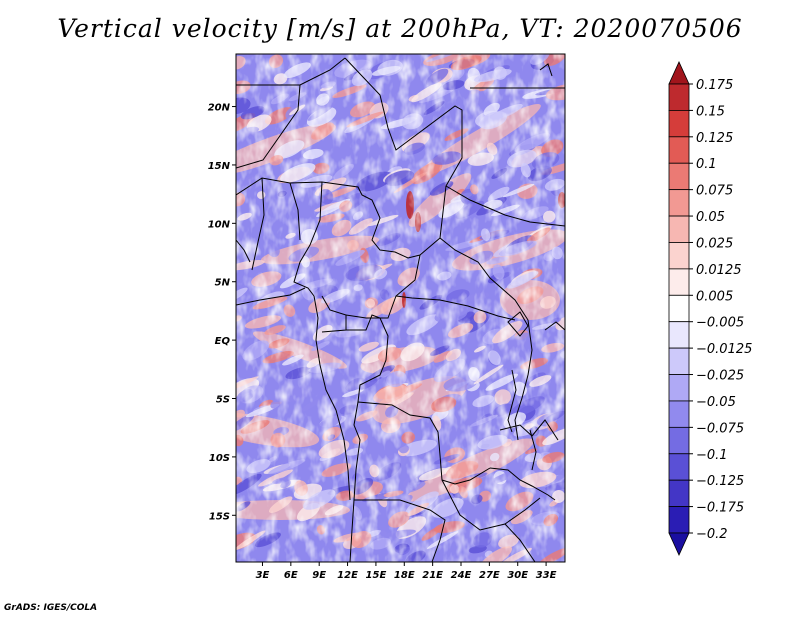 The width and height of the screenshot is (800, 618). What do you see at coordinates (376, 575) in the screenshot?
I see `x-tick-label: 15E` at bounding box center [376, 575].